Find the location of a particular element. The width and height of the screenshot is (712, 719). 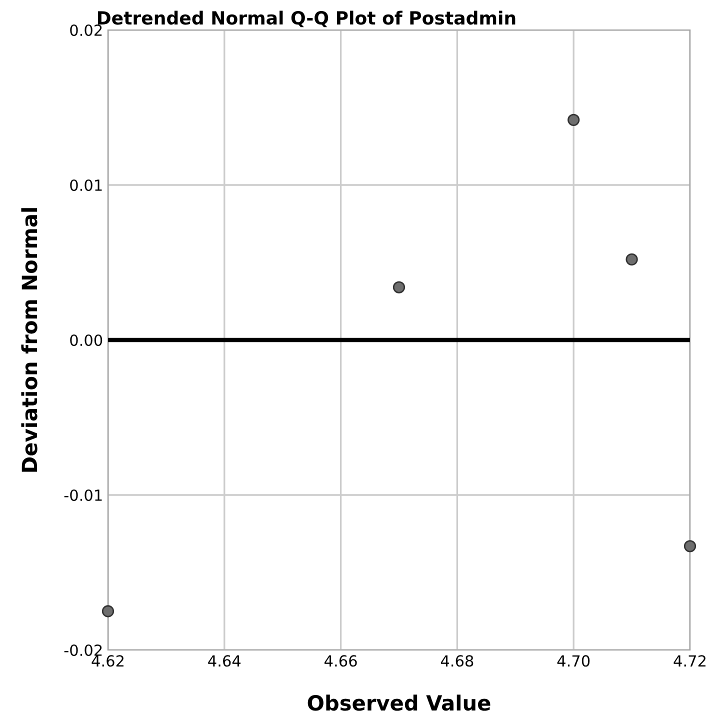

x-tick-label: 4.70 is located at coordinates (573, 661).